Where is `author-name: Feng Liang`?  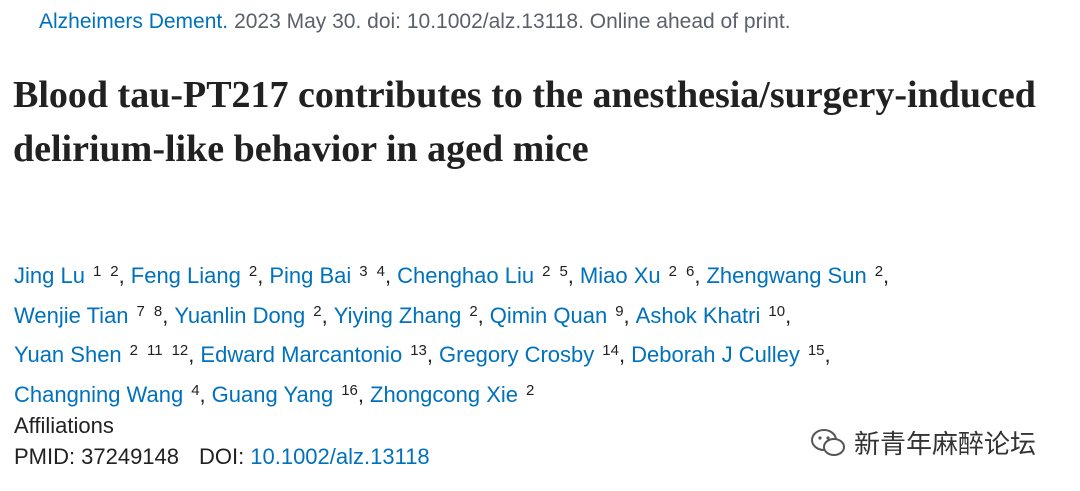 author-name: Feng Liang is located at coordinates (185, 275).